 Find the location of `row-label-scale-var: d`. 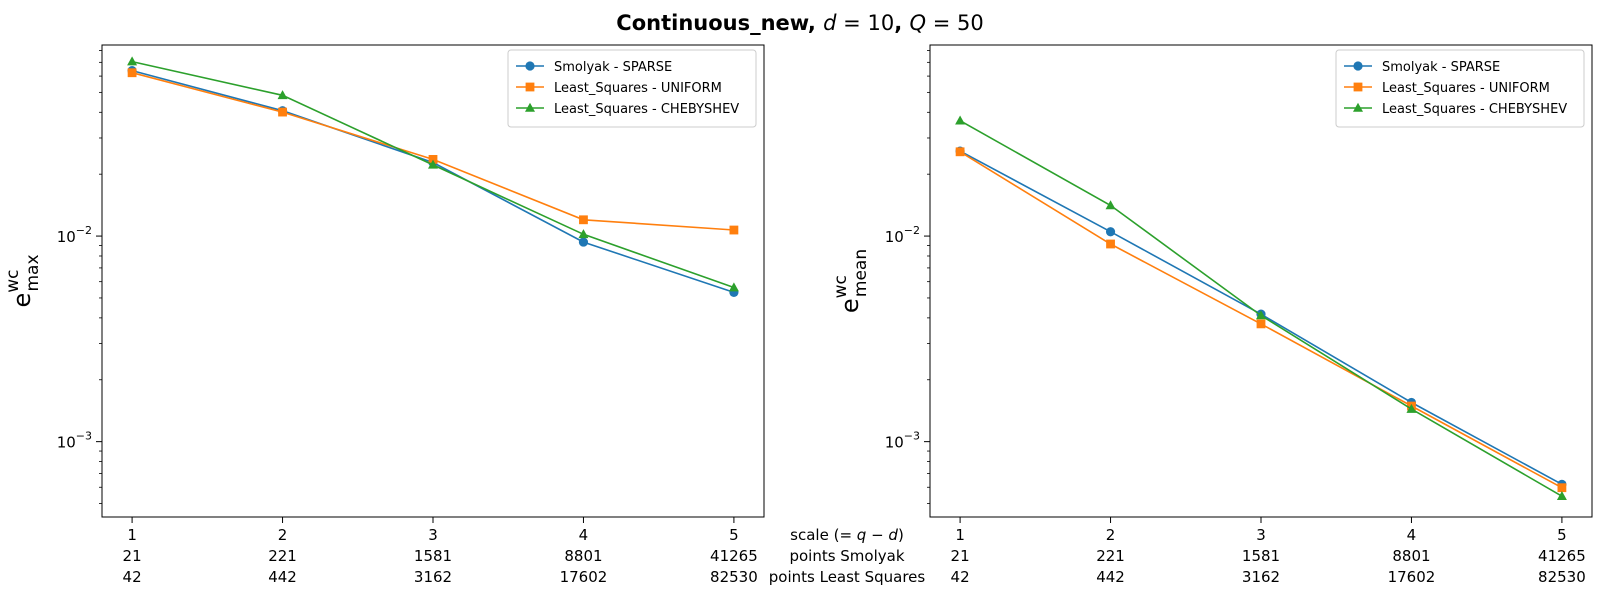

row-label-scale-var: d is located at coordinates (893, 535).